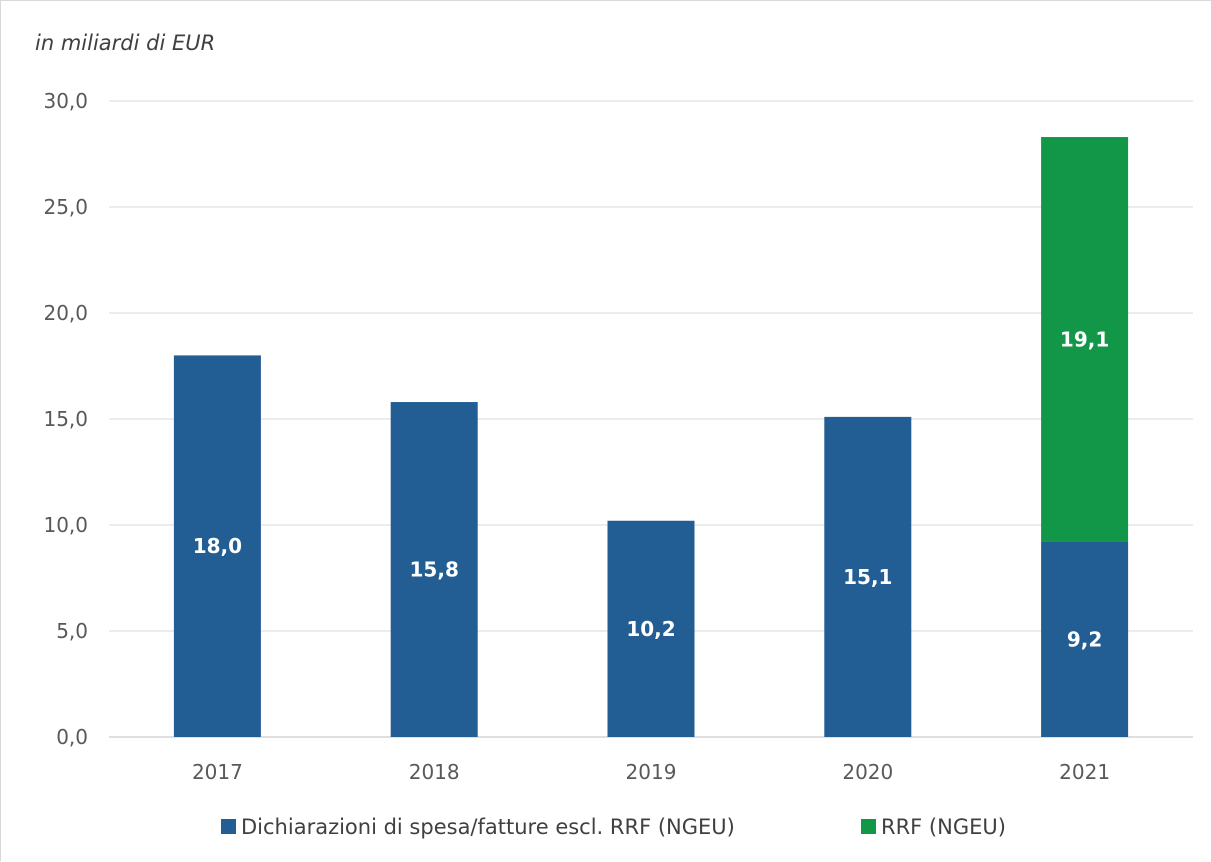  Describe the element at coordinates (65, 313) in the screenshot. I see `y-tick-label: 20,0` at that location.